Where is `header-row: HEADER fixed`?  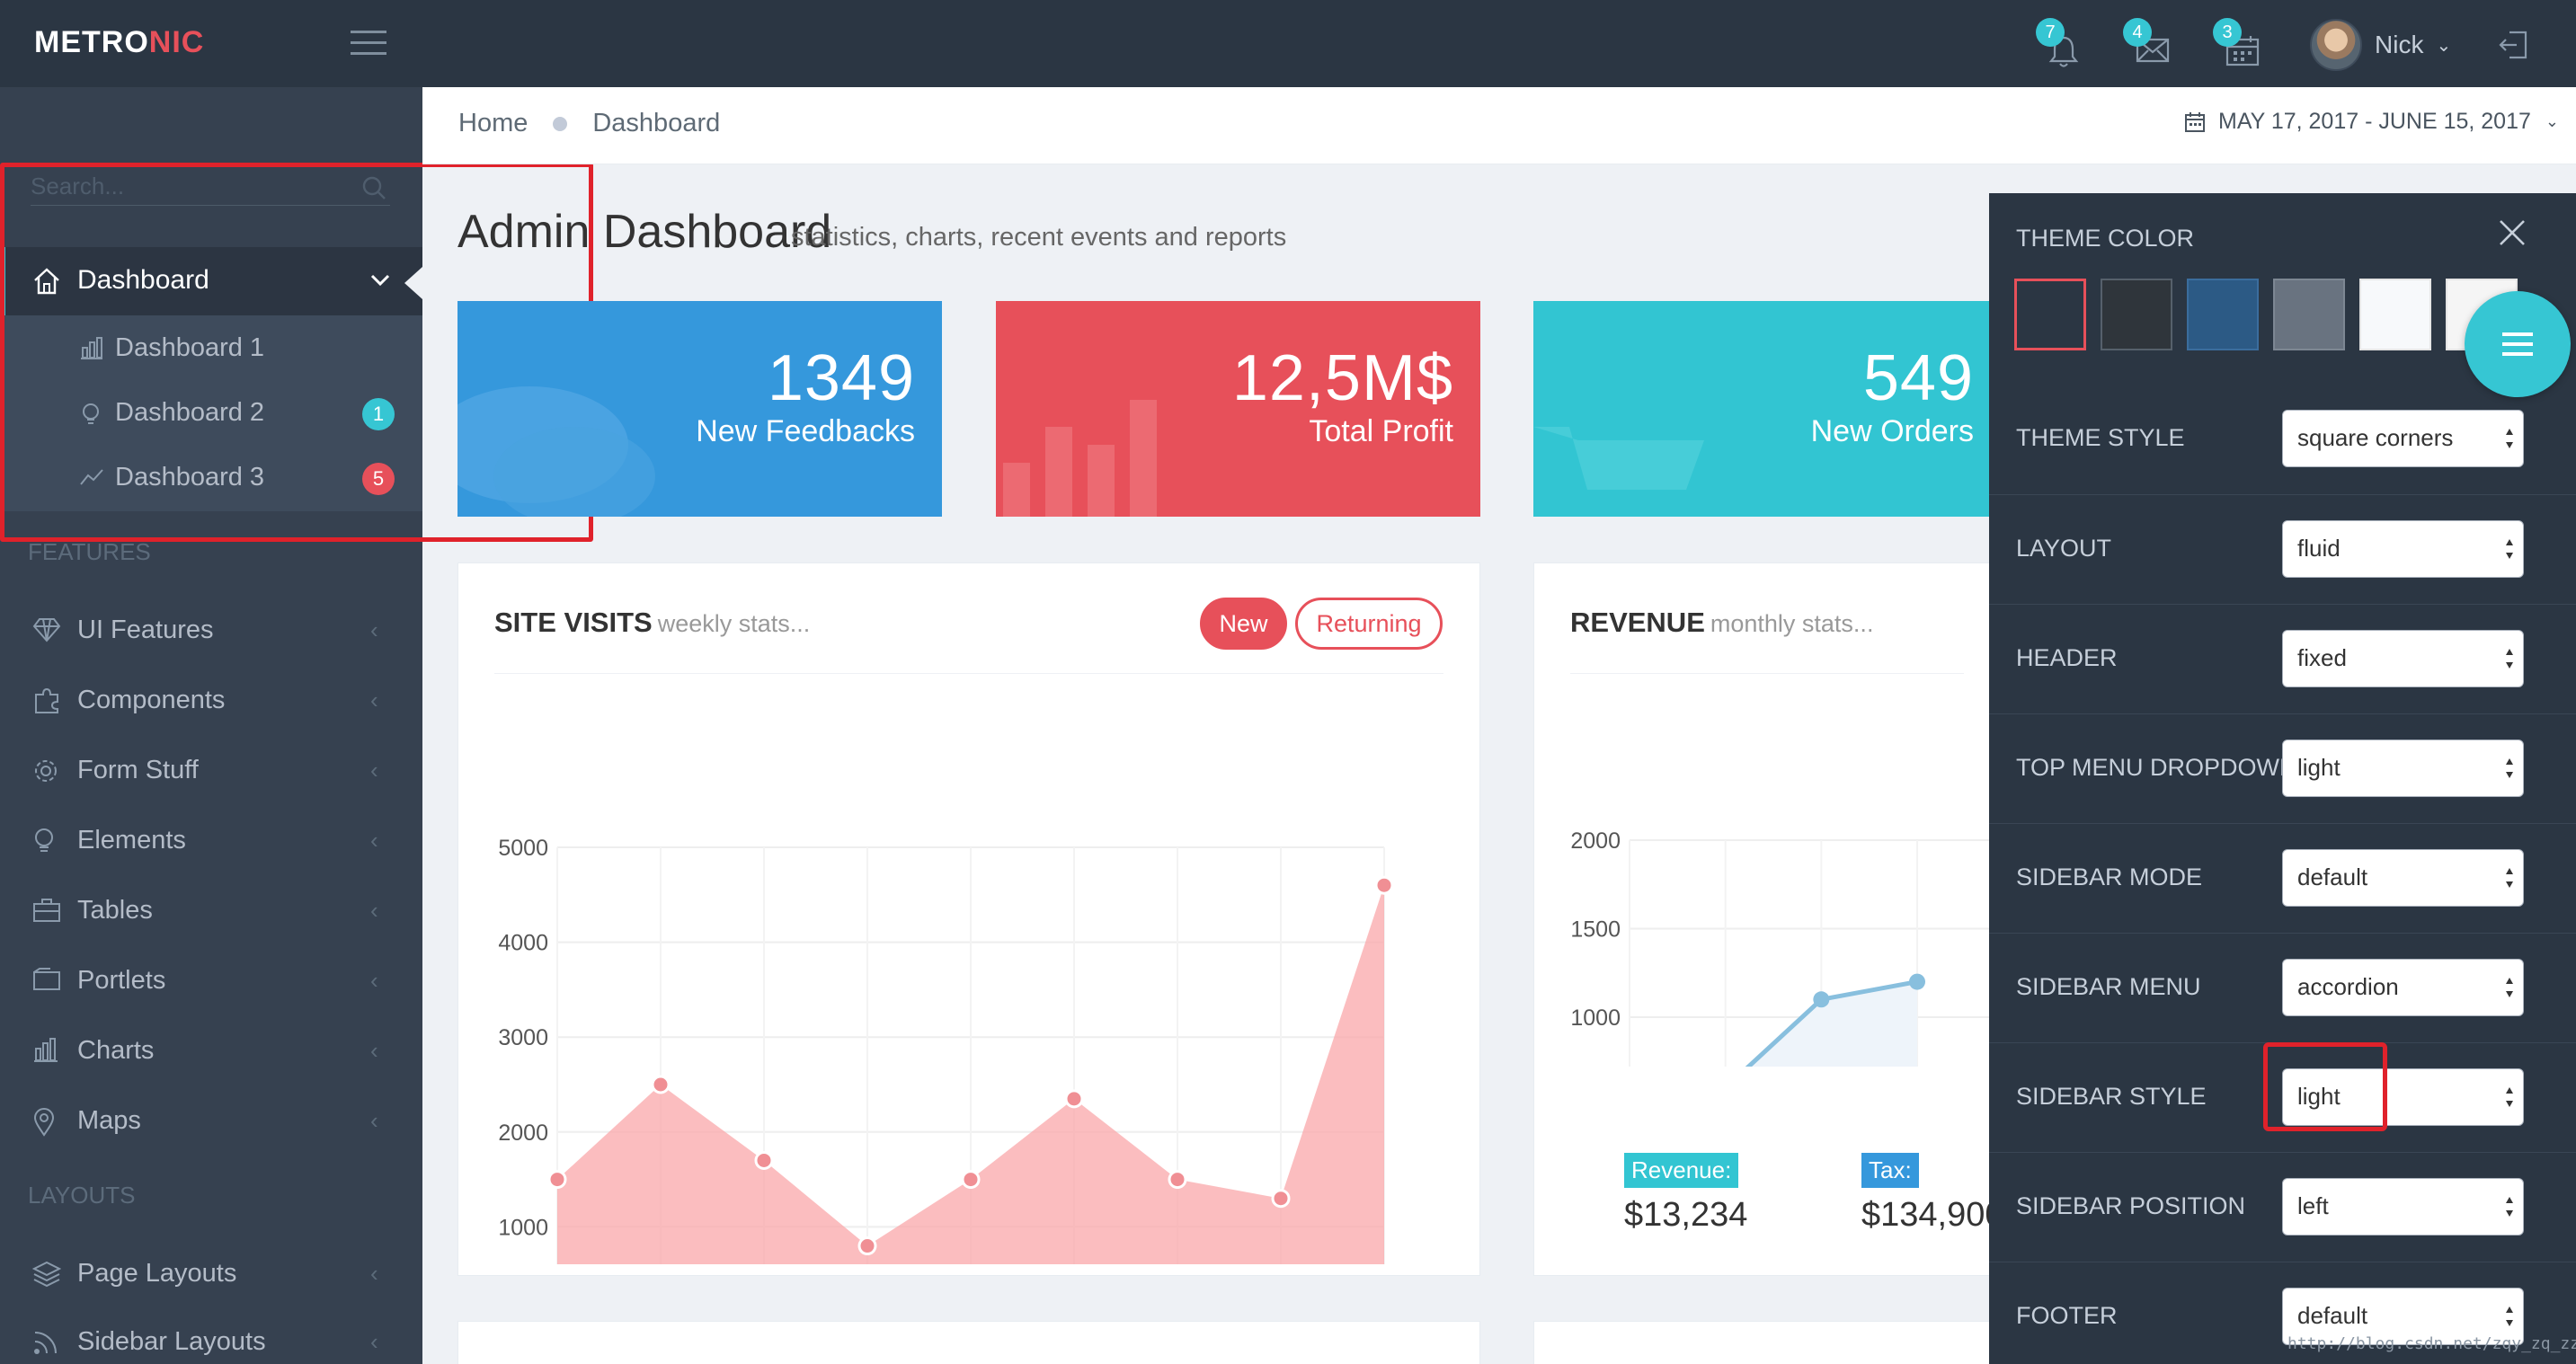 header-row: HEADER fixed is located at coordinates (2282, 658).